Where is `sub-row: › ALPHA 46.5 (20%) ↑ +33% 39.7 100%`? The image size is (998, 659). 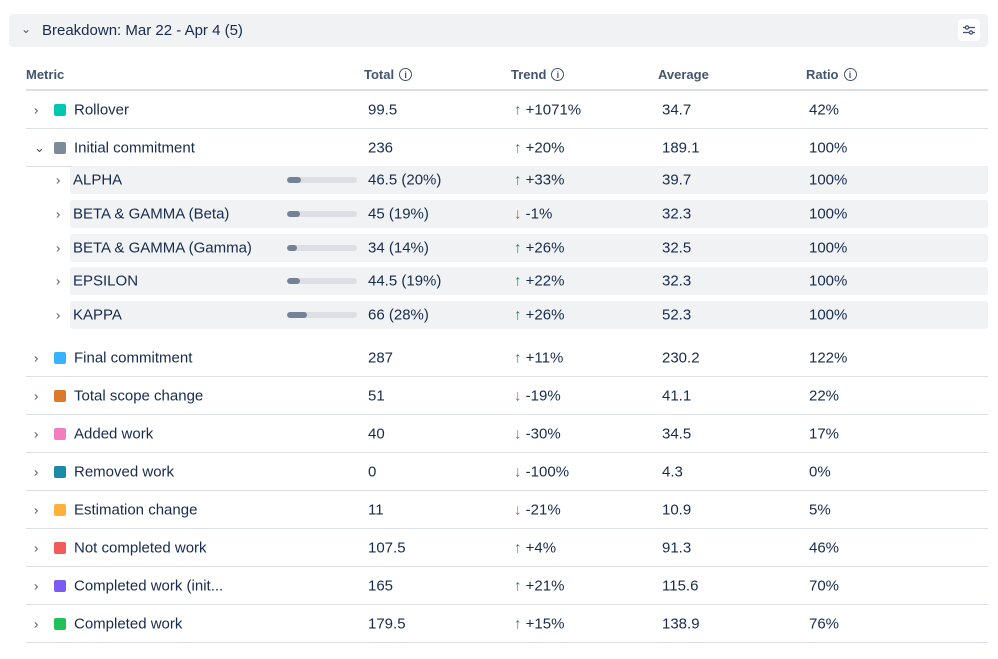 sub-row: › ALPHA 46.5 (20%) ↑ +33% 39.7 100% is located at coordinates (522, 180).